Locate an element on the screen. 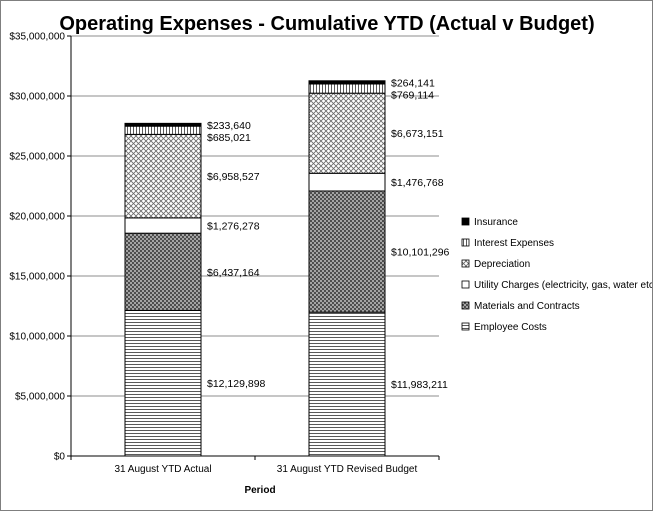 The height and width of the screenshot is (515, 653). data-label: $10,101,296 is located at coordinates (420, 253).